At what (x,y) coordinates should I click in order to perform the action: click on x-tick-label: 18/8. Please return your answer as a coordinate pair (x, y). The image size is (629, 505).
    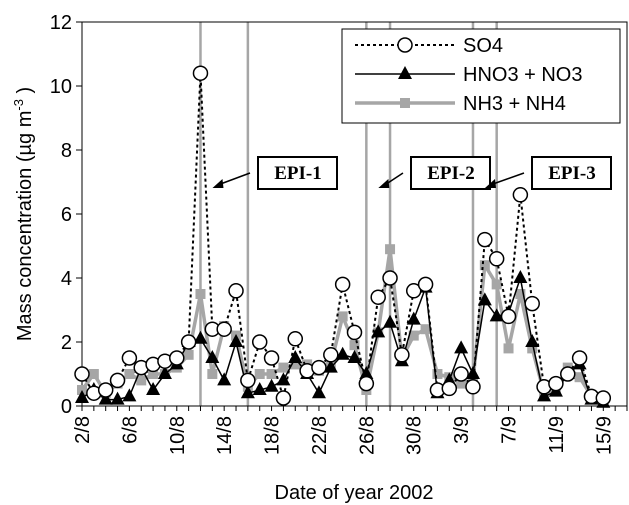
    Looking at the image, I should click on (273, 435).